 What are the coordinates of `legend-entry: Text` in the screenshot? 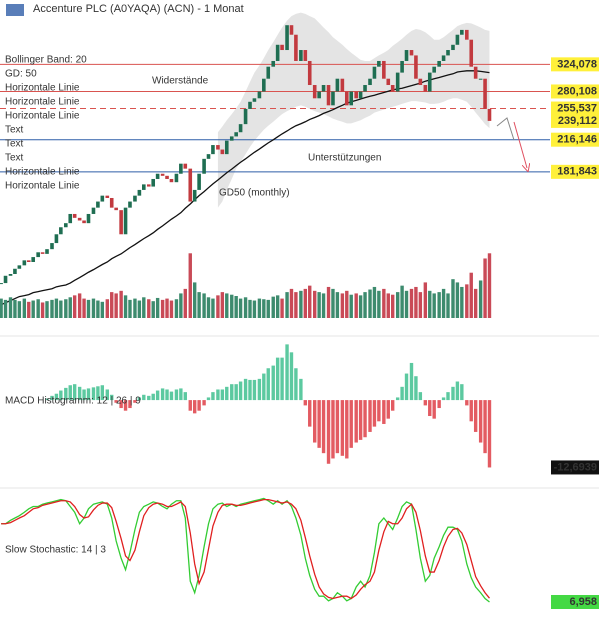 It's located at (14, 158).